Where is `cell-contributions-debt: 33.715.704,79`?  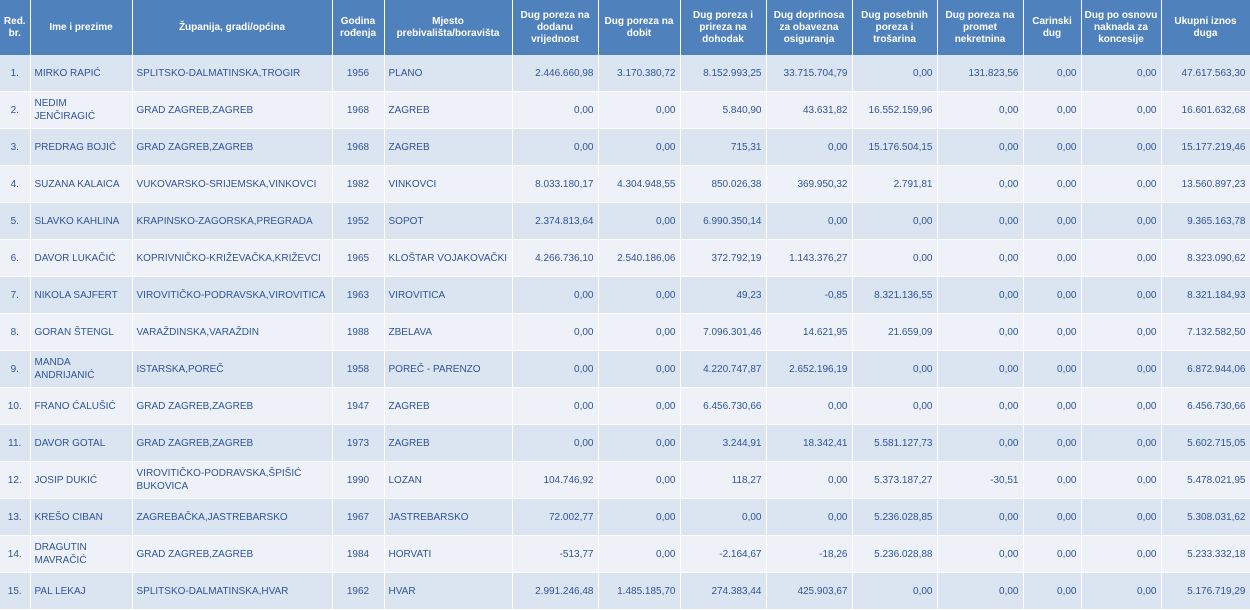
cell-contributions-debt: 33.715.704,79 is located at coordinates (809, 73).